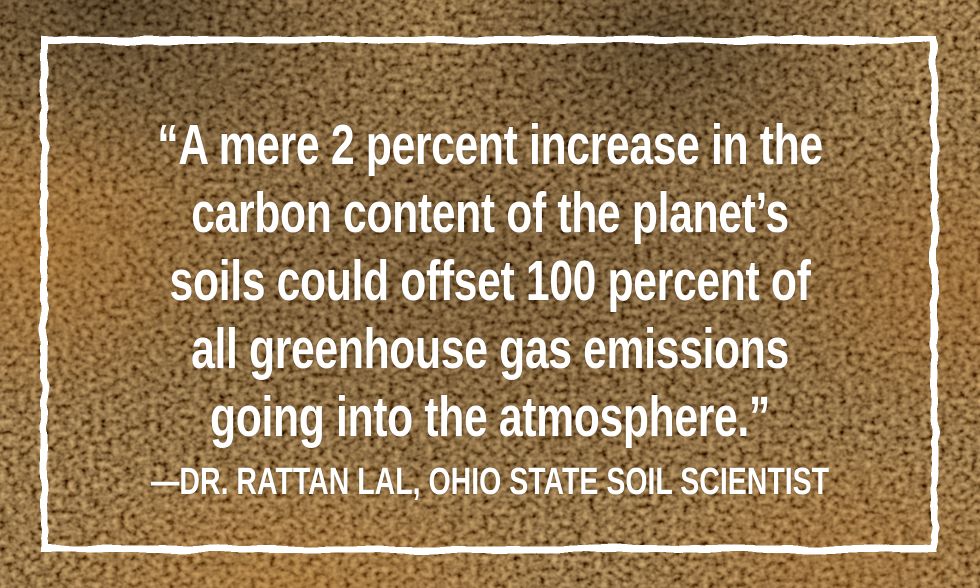  What do you see at coordinates (490, 145) in the screenshot?
I see `quote-line: “A mere 2 percent increase in the` at bounding box center [490, 145].